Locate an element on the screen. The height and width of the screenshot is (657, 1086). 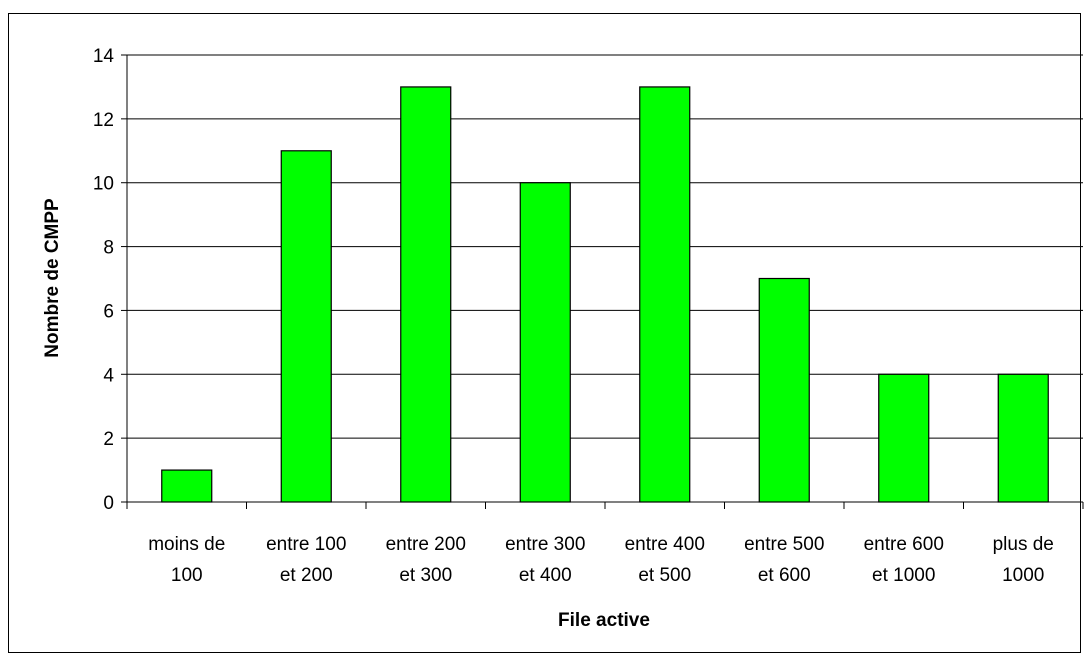
y-axis-title: Nombre de CMPP is located at coordinates (52, 278).